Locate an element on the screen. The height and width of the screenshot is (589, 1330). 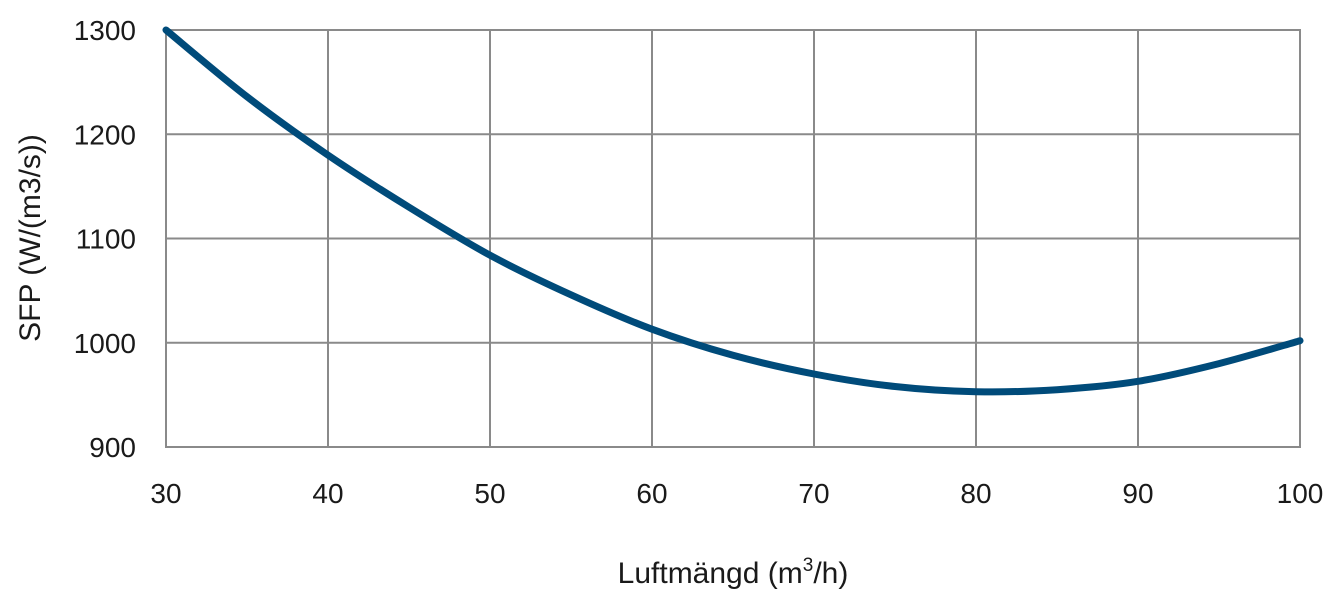
x-tick-label: 50 is located at coordinates (489, 493).